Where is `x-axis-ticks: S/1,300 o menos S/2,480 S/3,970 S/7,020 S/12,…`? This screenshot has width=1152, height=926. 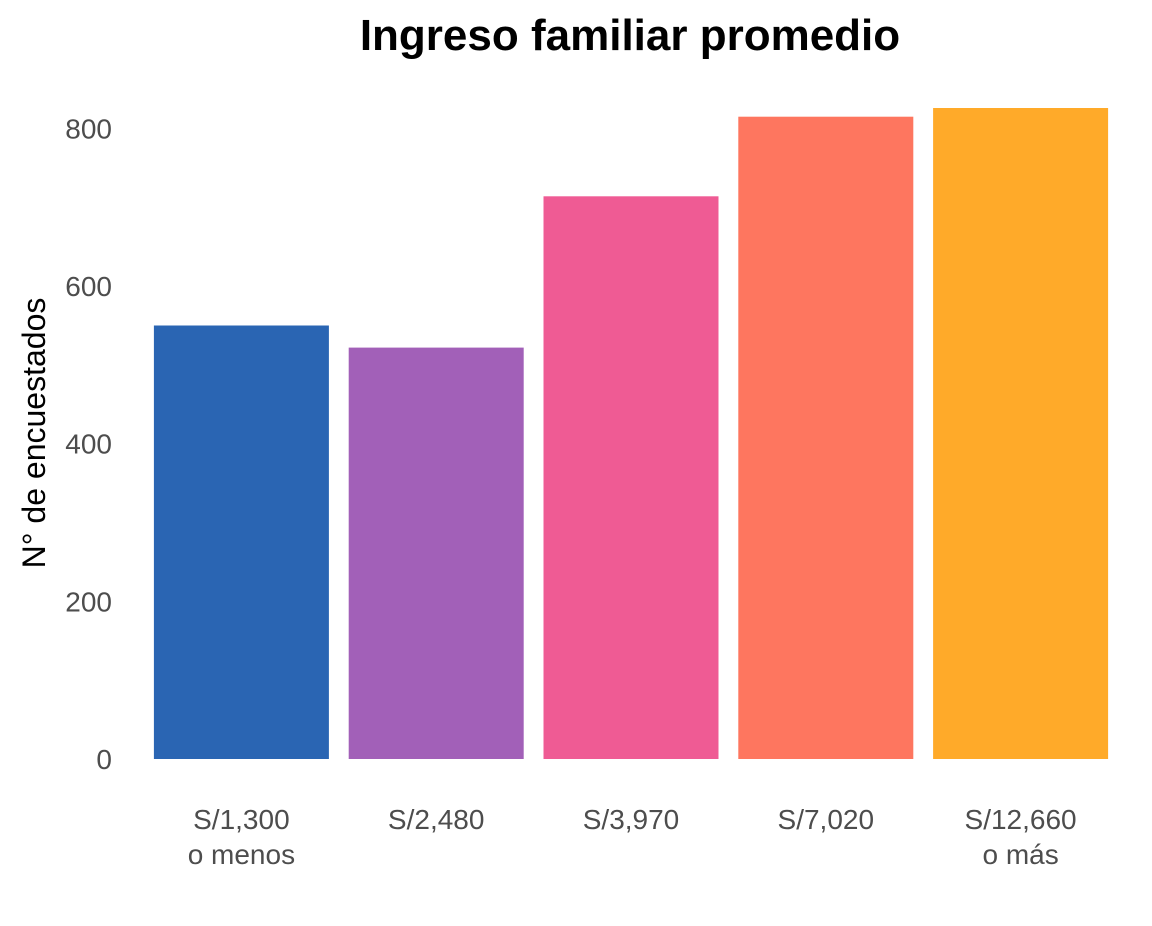
x-axis-ticks: S/1,300 o menos S/2,480 S/3,970 S/7,020 S/12,… is located at coordinates (632, 837).